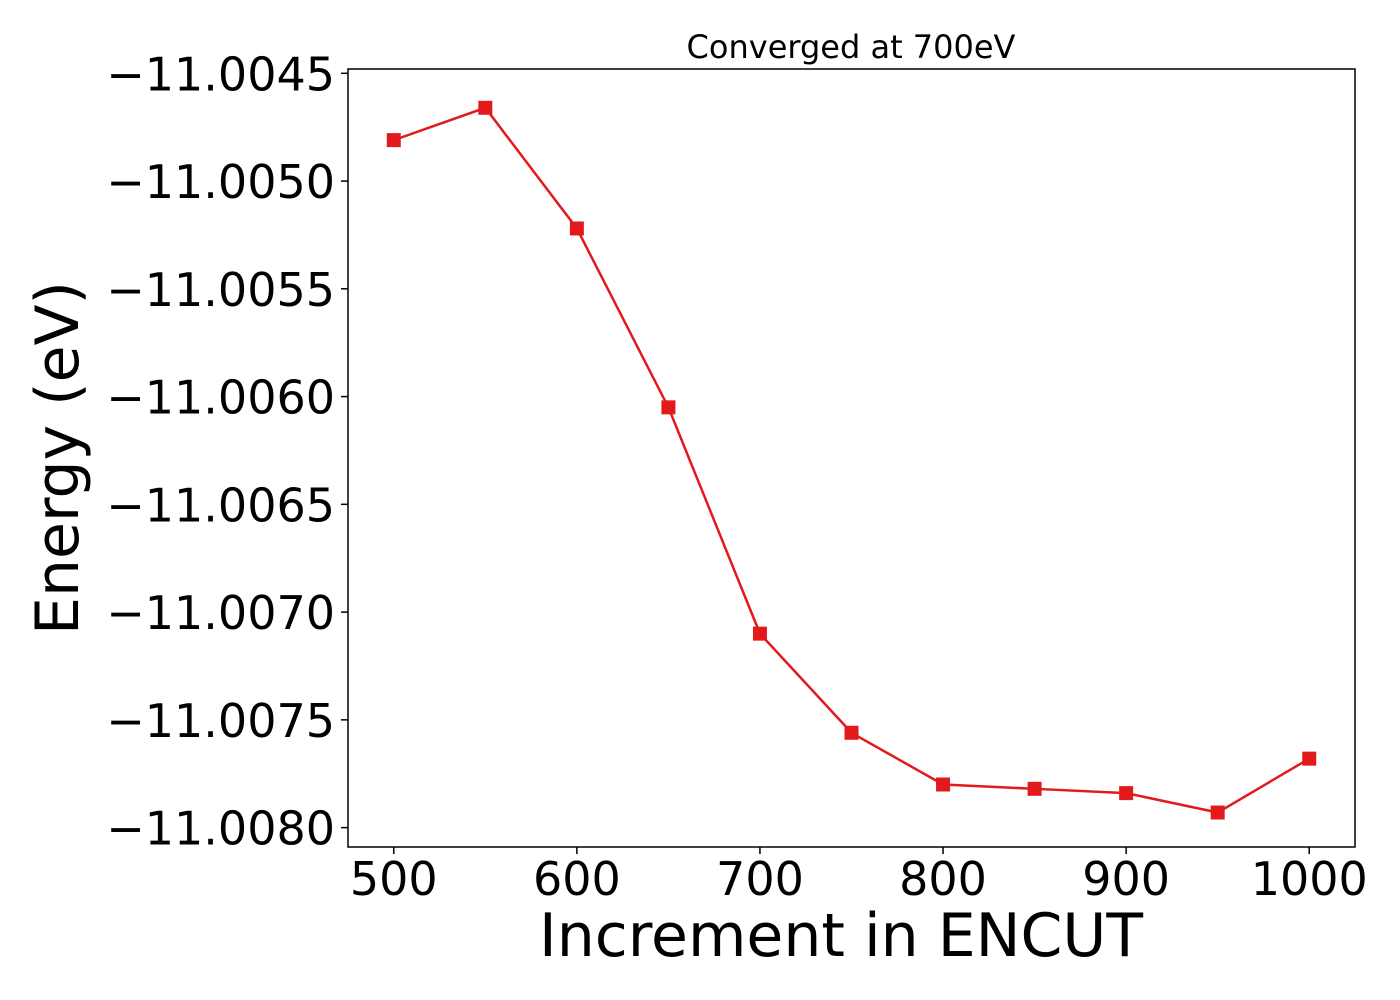  Describe the element at coordinates (220, 613) in the screenshot. I see `y-tick-label: −11.0070` at that location.